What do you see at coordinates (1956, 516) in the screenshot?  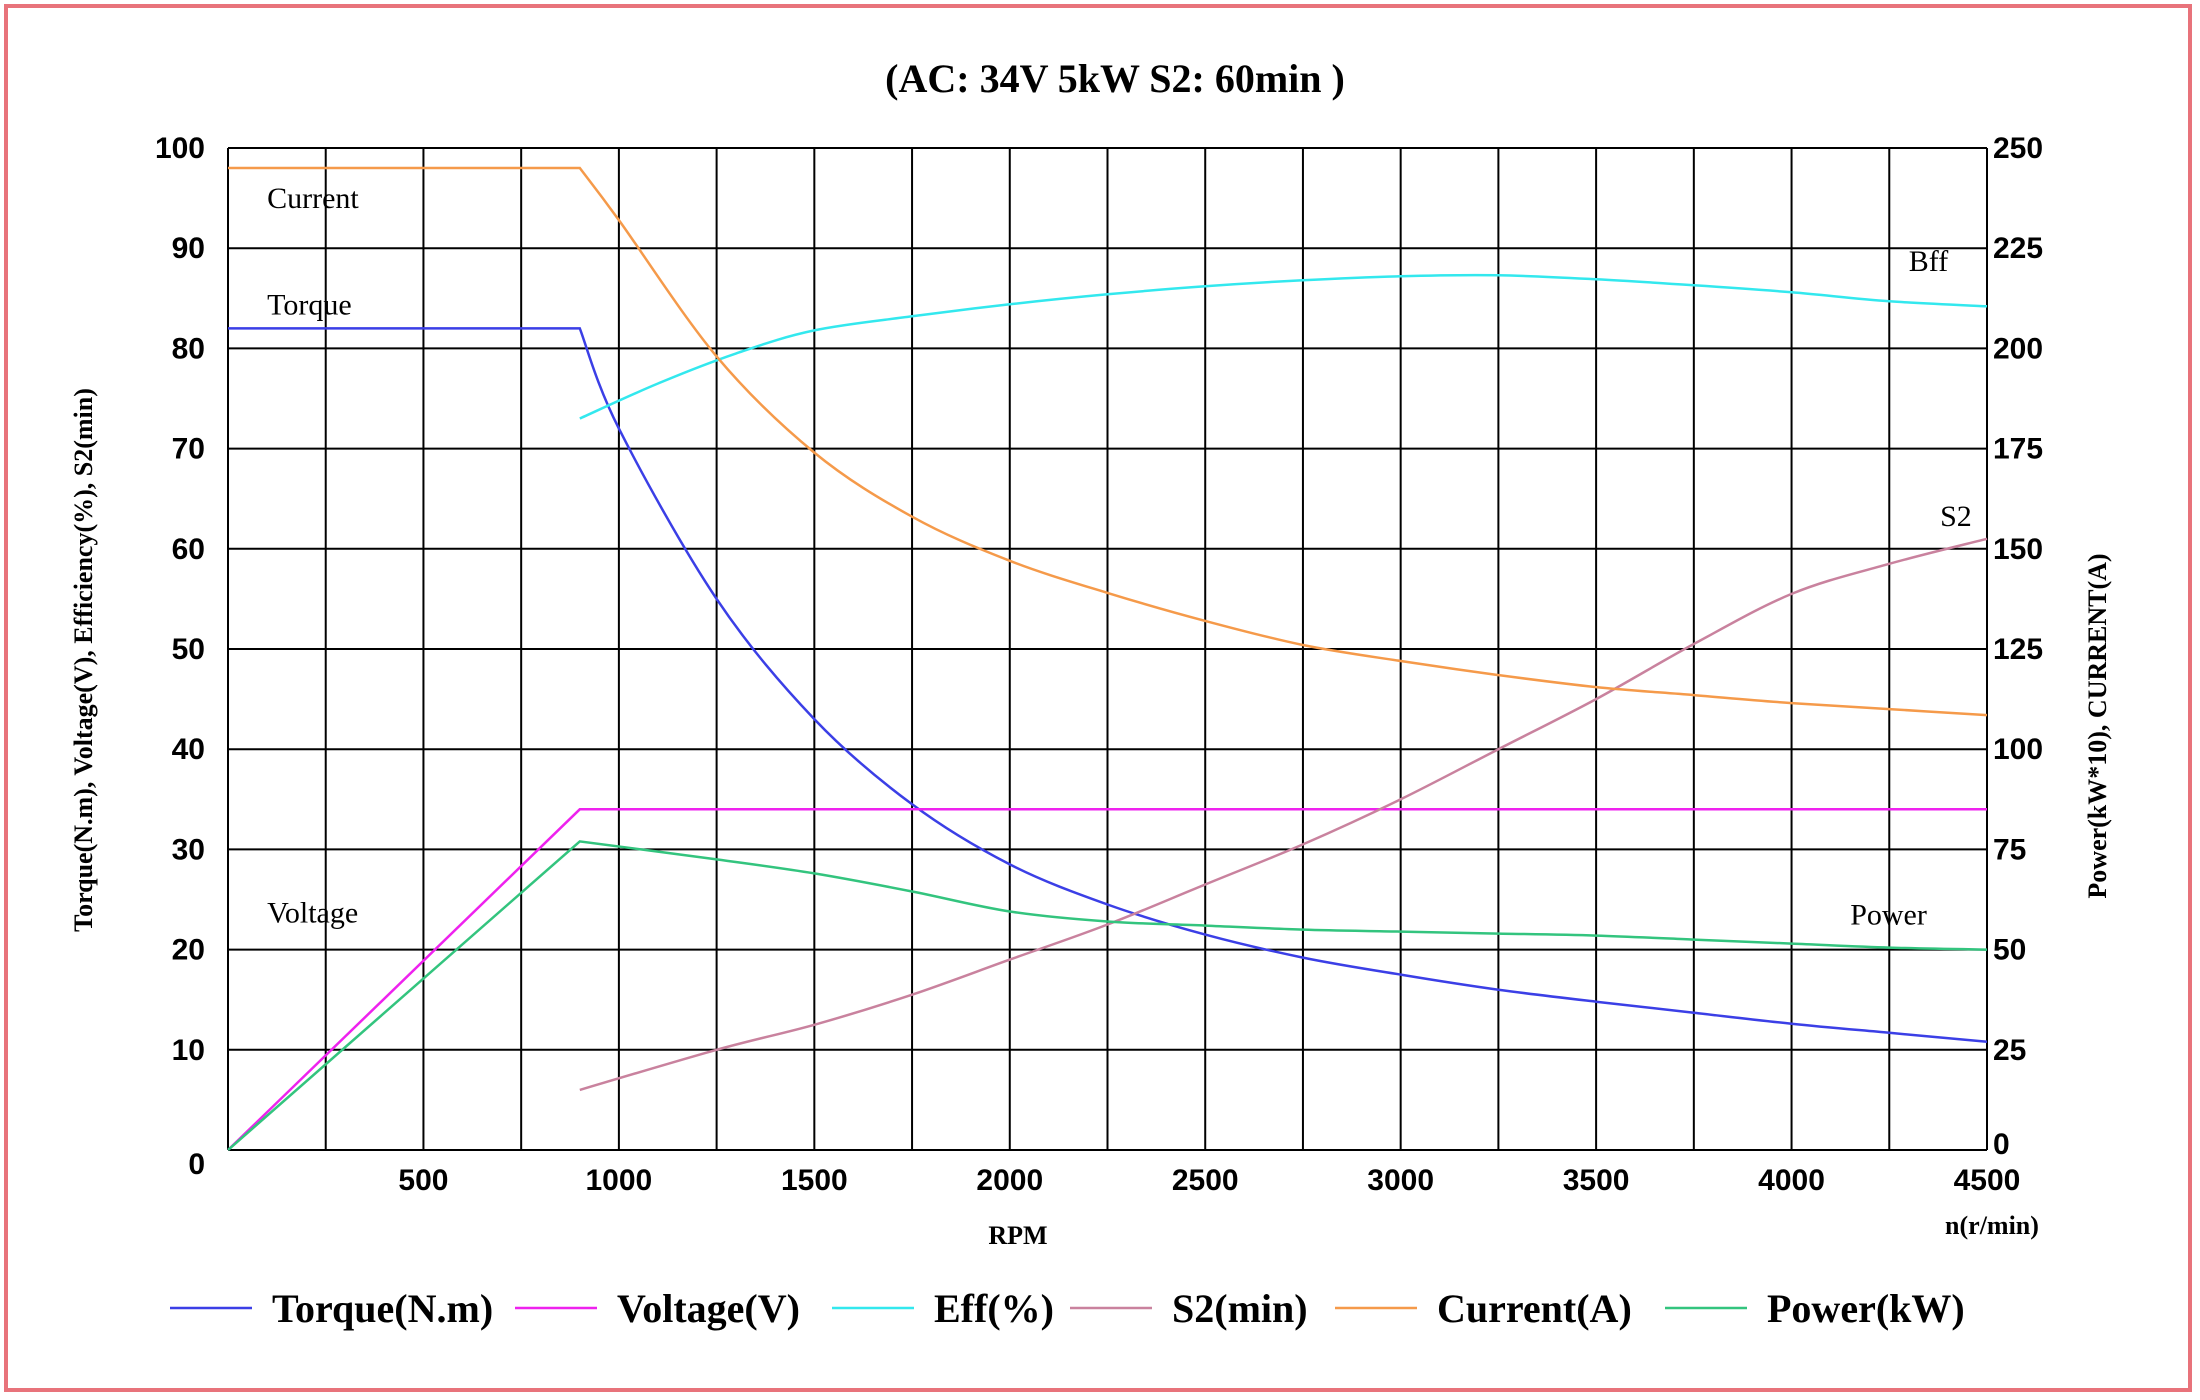 I see `series-annotation-3: S2` at bounding box center [1956, 516].